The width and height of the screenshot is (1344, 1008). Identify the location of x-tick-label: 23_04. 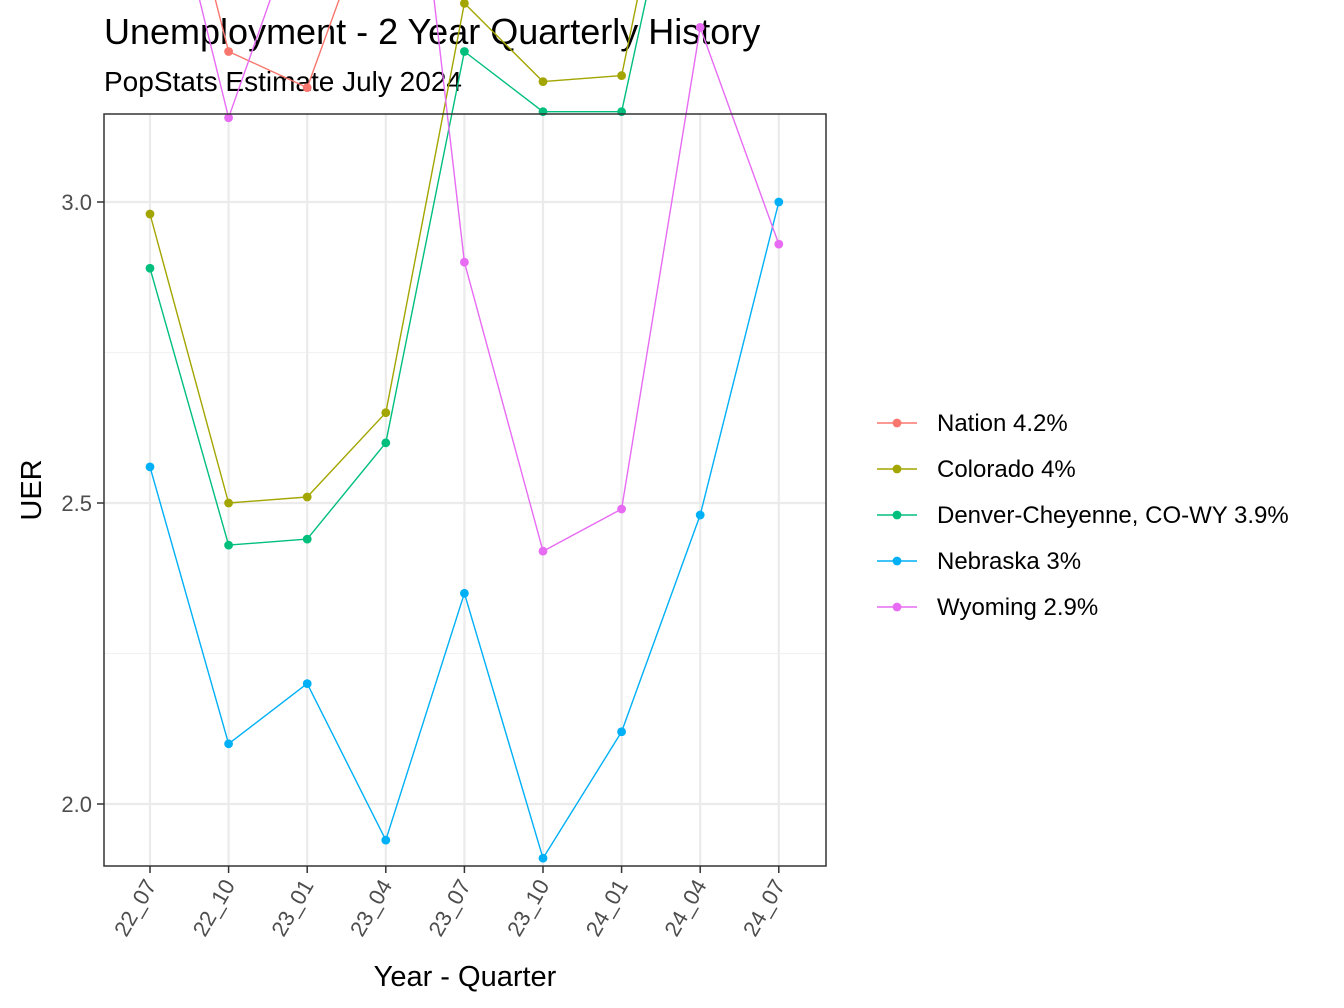
(371, 907).